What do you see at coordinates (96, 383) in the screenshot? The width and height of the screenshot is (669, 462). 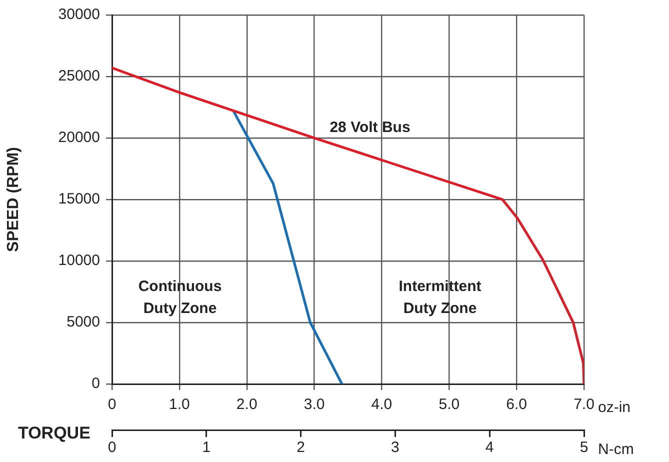 I see `y-tick-label: 0` at bounding box center [96, 383].